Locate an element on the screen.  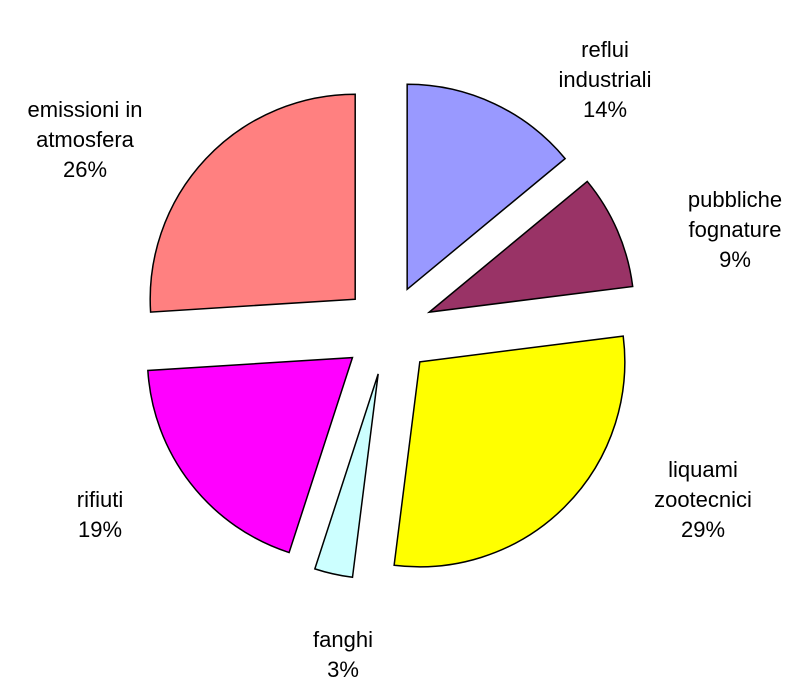
slice-label: reflui industriali 14% is located at coordinates (605, 80).